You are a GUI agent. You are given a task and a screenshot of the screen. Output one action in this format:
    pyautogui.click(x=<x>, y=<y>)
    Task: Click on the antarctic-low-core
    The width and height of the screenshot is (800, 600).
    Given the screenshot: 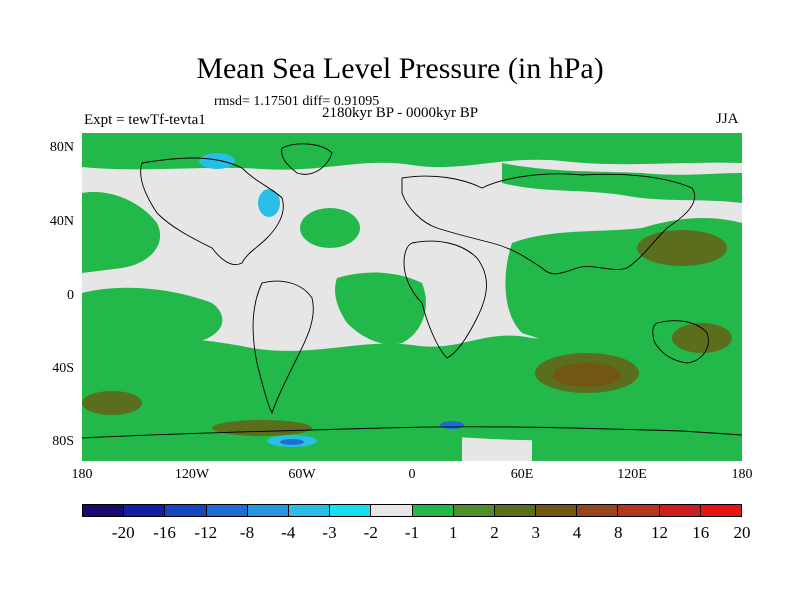 What is the action you would take?
    pyautogui.click(x=292, y=442)
    